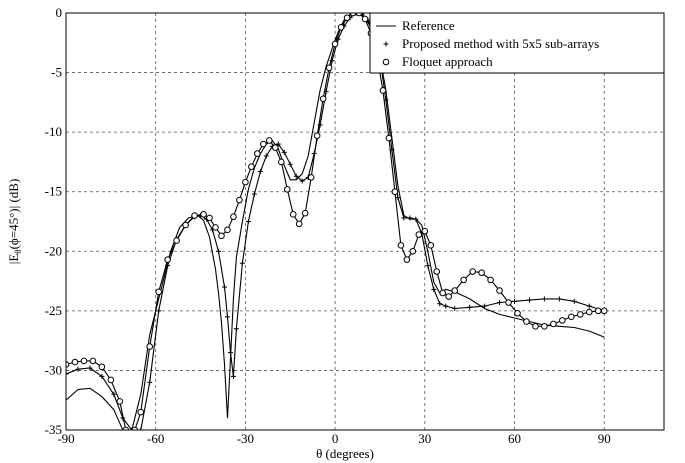 This screenshot has height=463, width=685. What do you see at coordinates (53, 131) in the screenshot?
I see `y-tick-label: -10` at bounding box center [53, 131].